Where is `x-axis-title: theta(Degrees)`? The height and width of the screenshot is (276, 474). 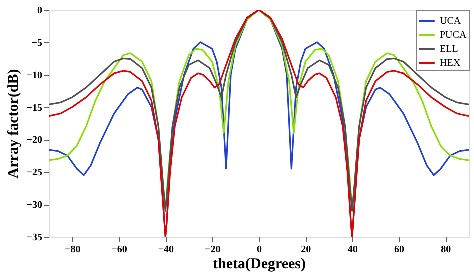 x-axis-title: theta(Degrees) is located at coordinates (259, 264).